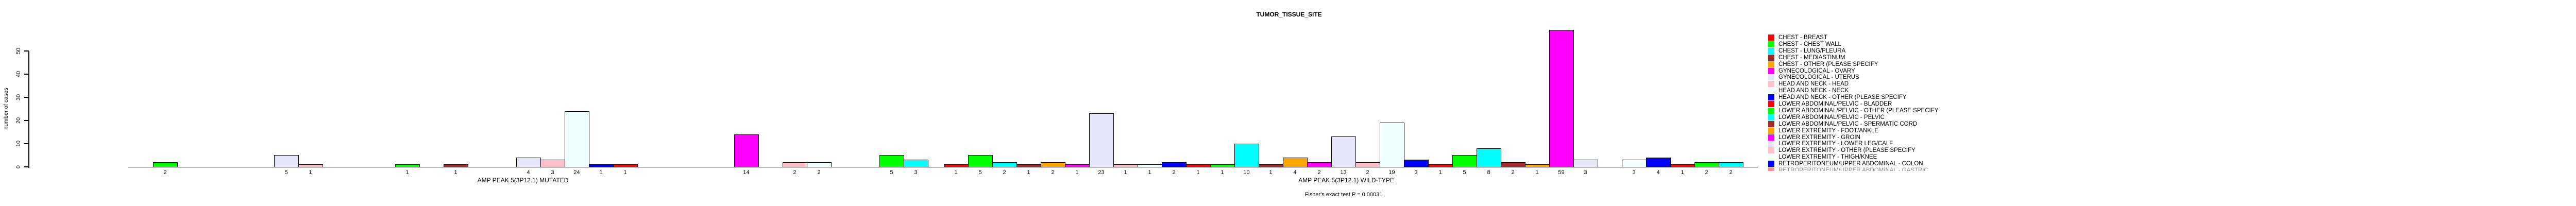 The width and height of the screenshot is (2576, 206). I want to click on x-axis-line, so click(943, 166).